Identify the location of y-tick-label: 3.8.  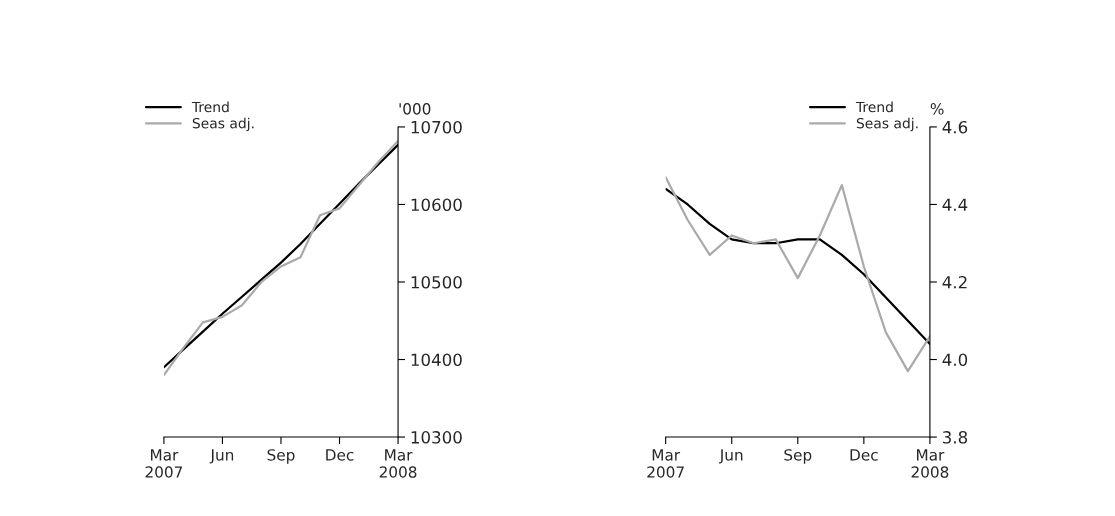
(955, 437).